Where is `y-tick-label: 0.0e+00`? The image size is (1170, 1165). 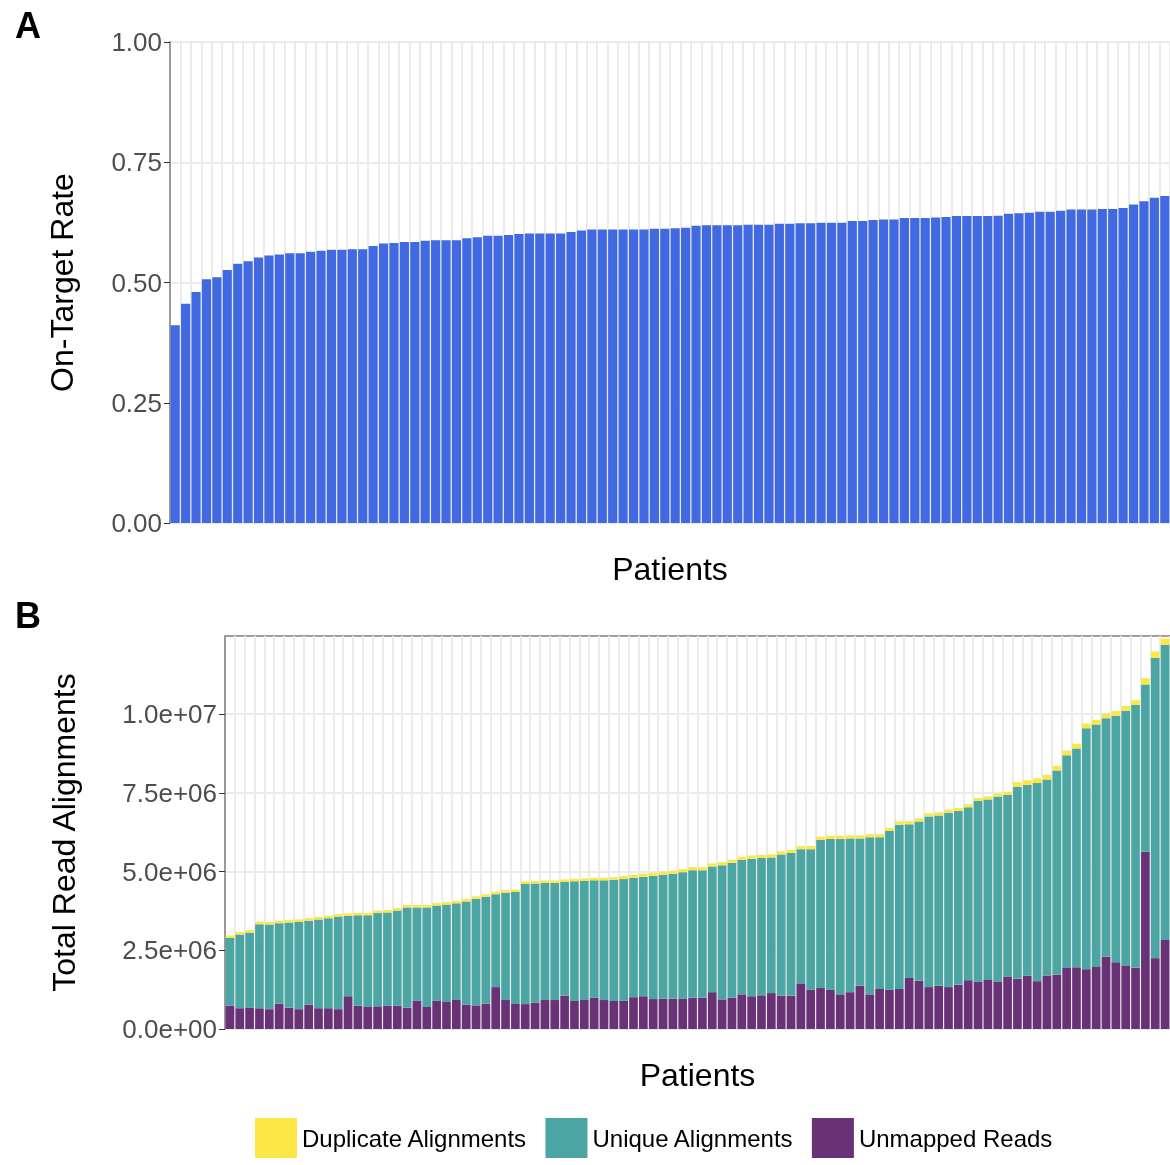 y-tick-label: 0.0e+00 is located at coordinates (169, 1029).